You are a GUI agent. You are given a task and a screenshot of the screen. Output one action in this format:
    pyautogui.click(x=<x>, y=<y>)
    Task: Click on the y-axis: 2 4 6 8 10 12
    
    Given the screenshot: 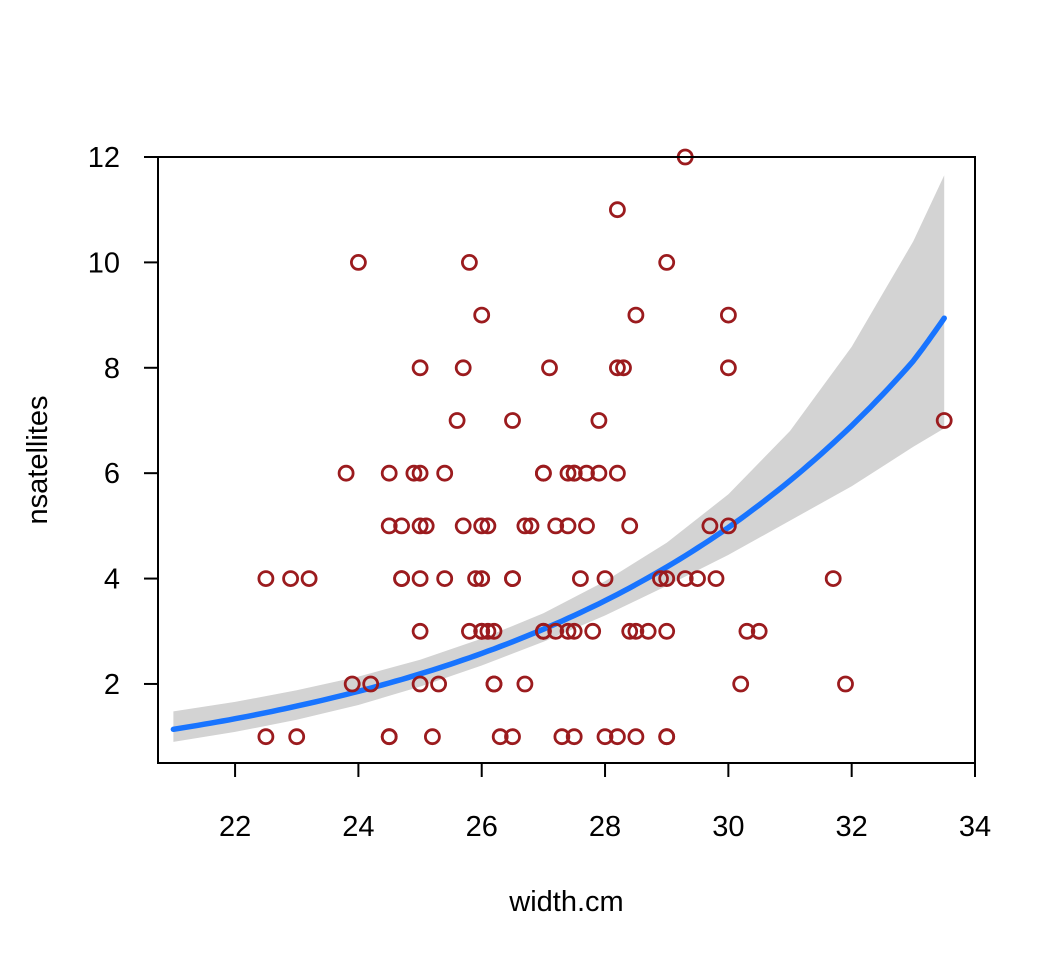 What is the action you would take?
    pyautogui.click(x=123, y=421)
    